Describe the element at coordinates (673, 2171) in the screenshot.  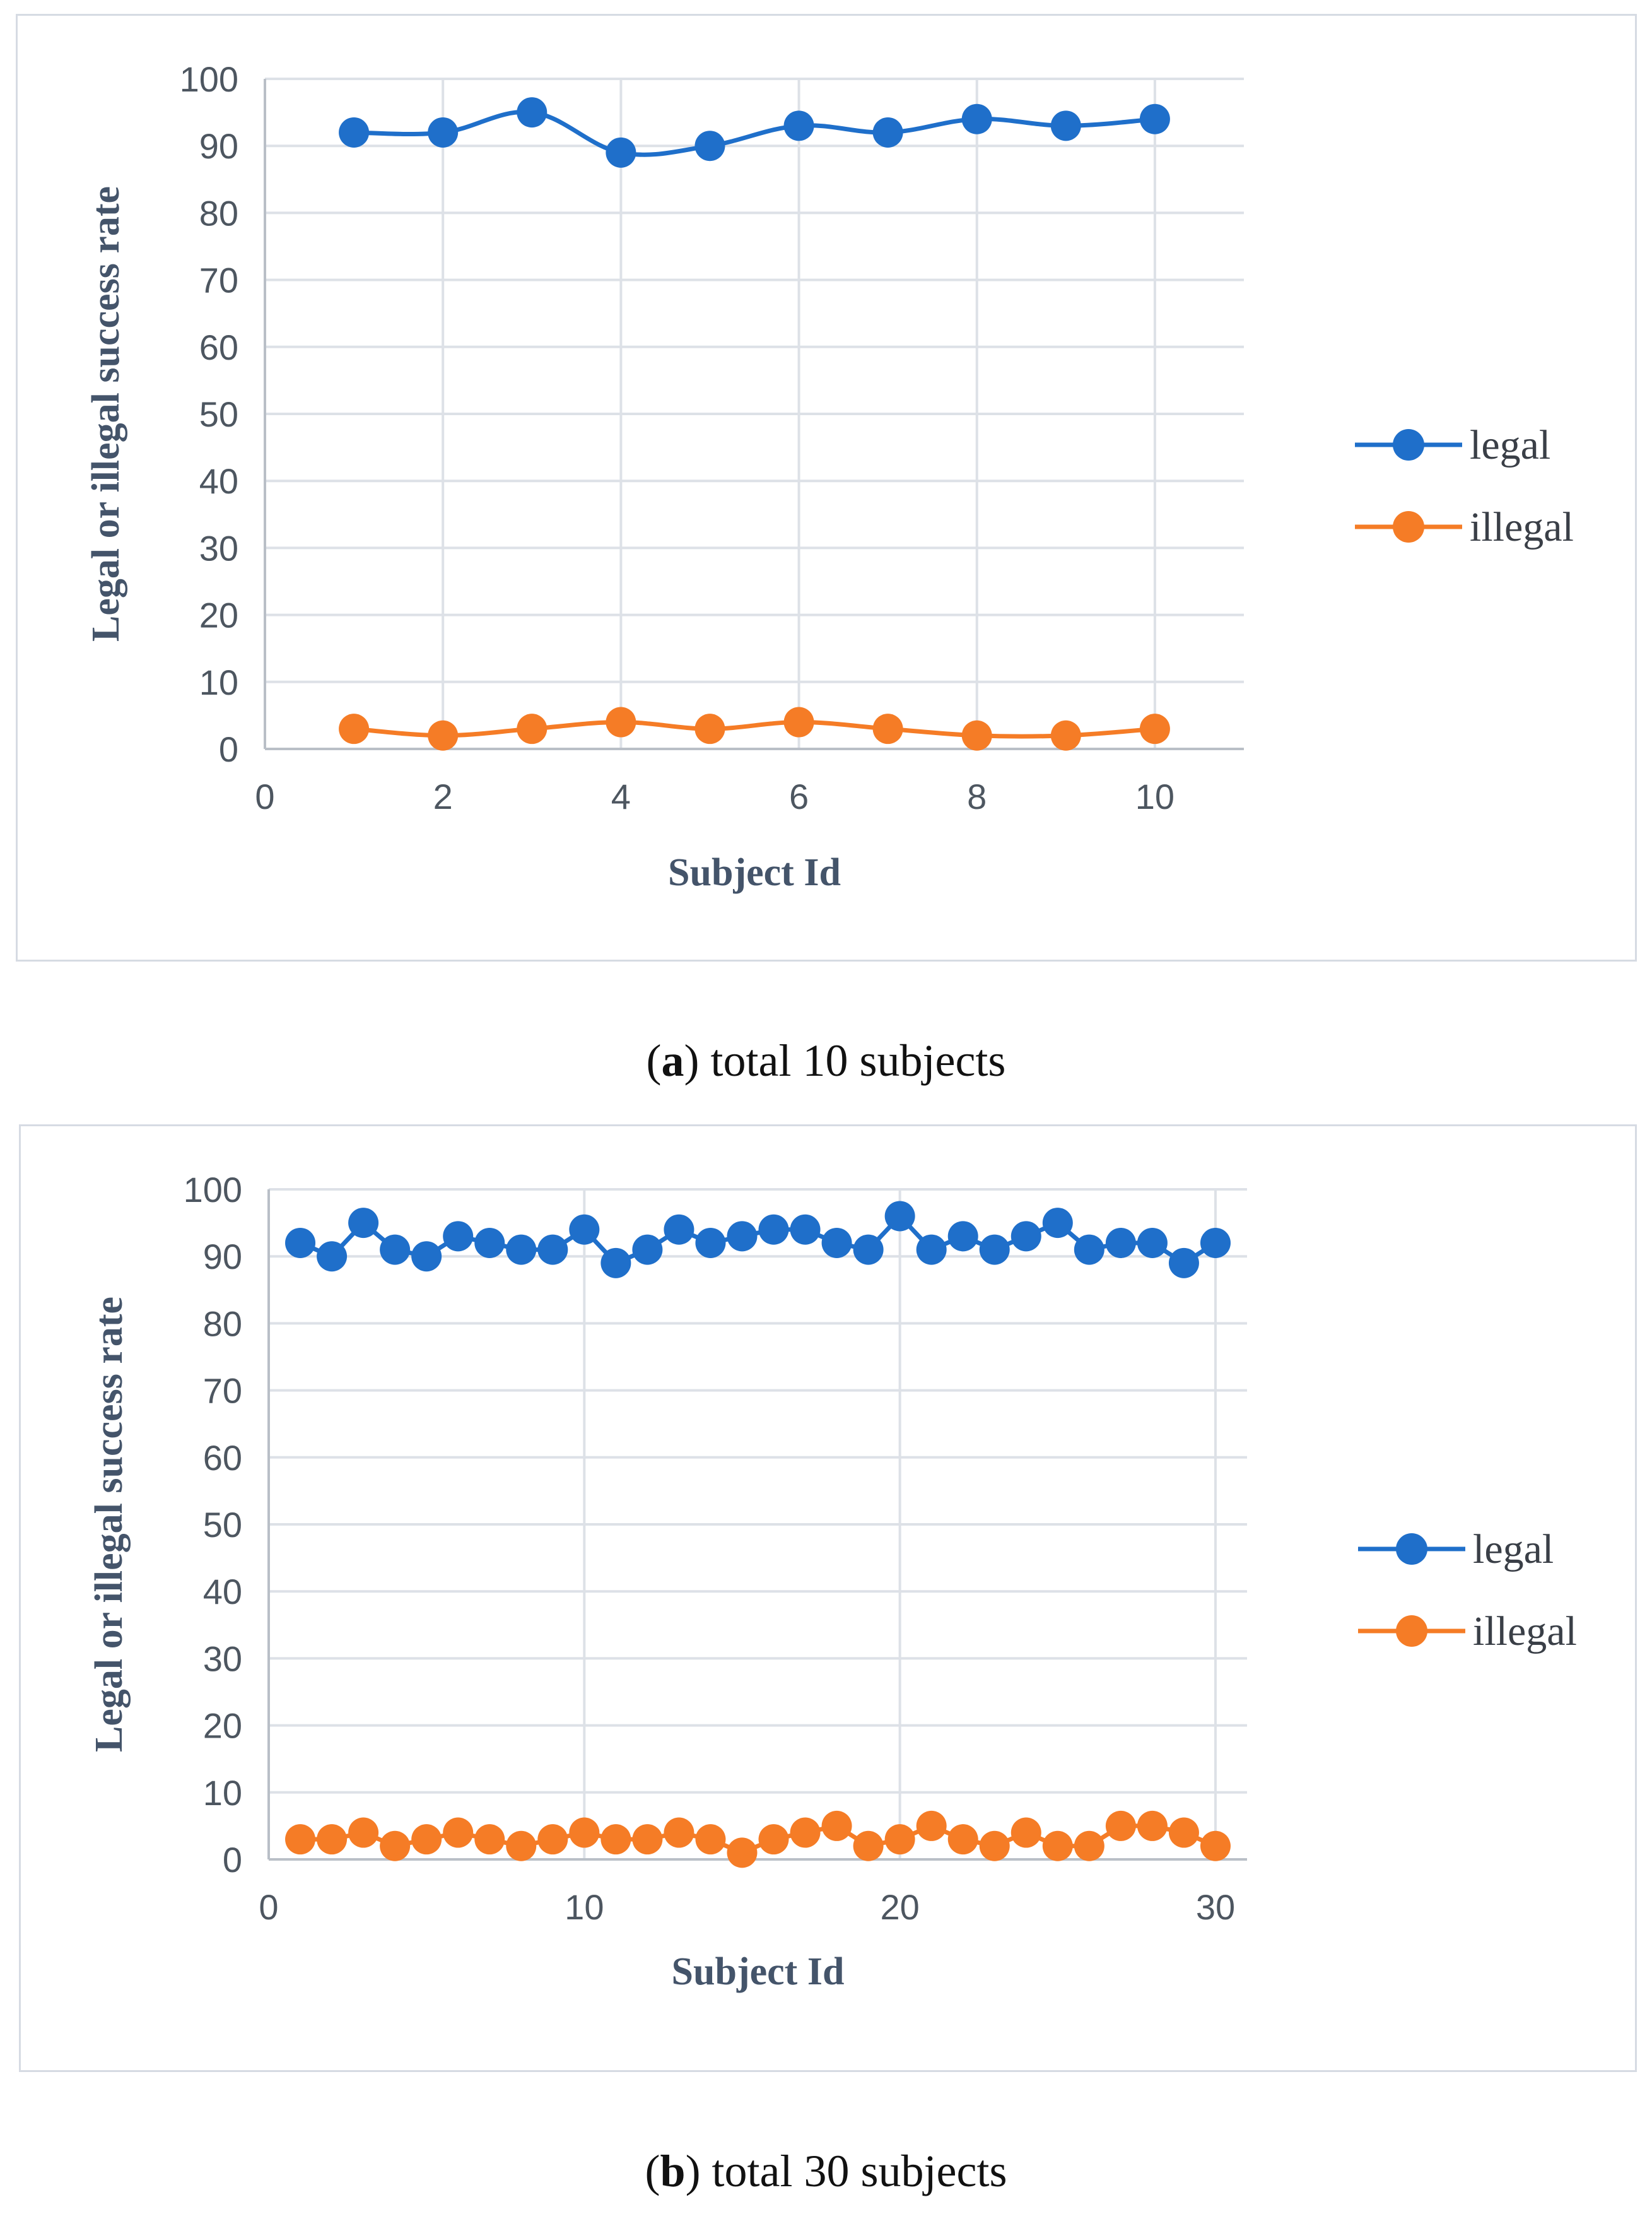
I see `caption-b-letter: b` at that location.